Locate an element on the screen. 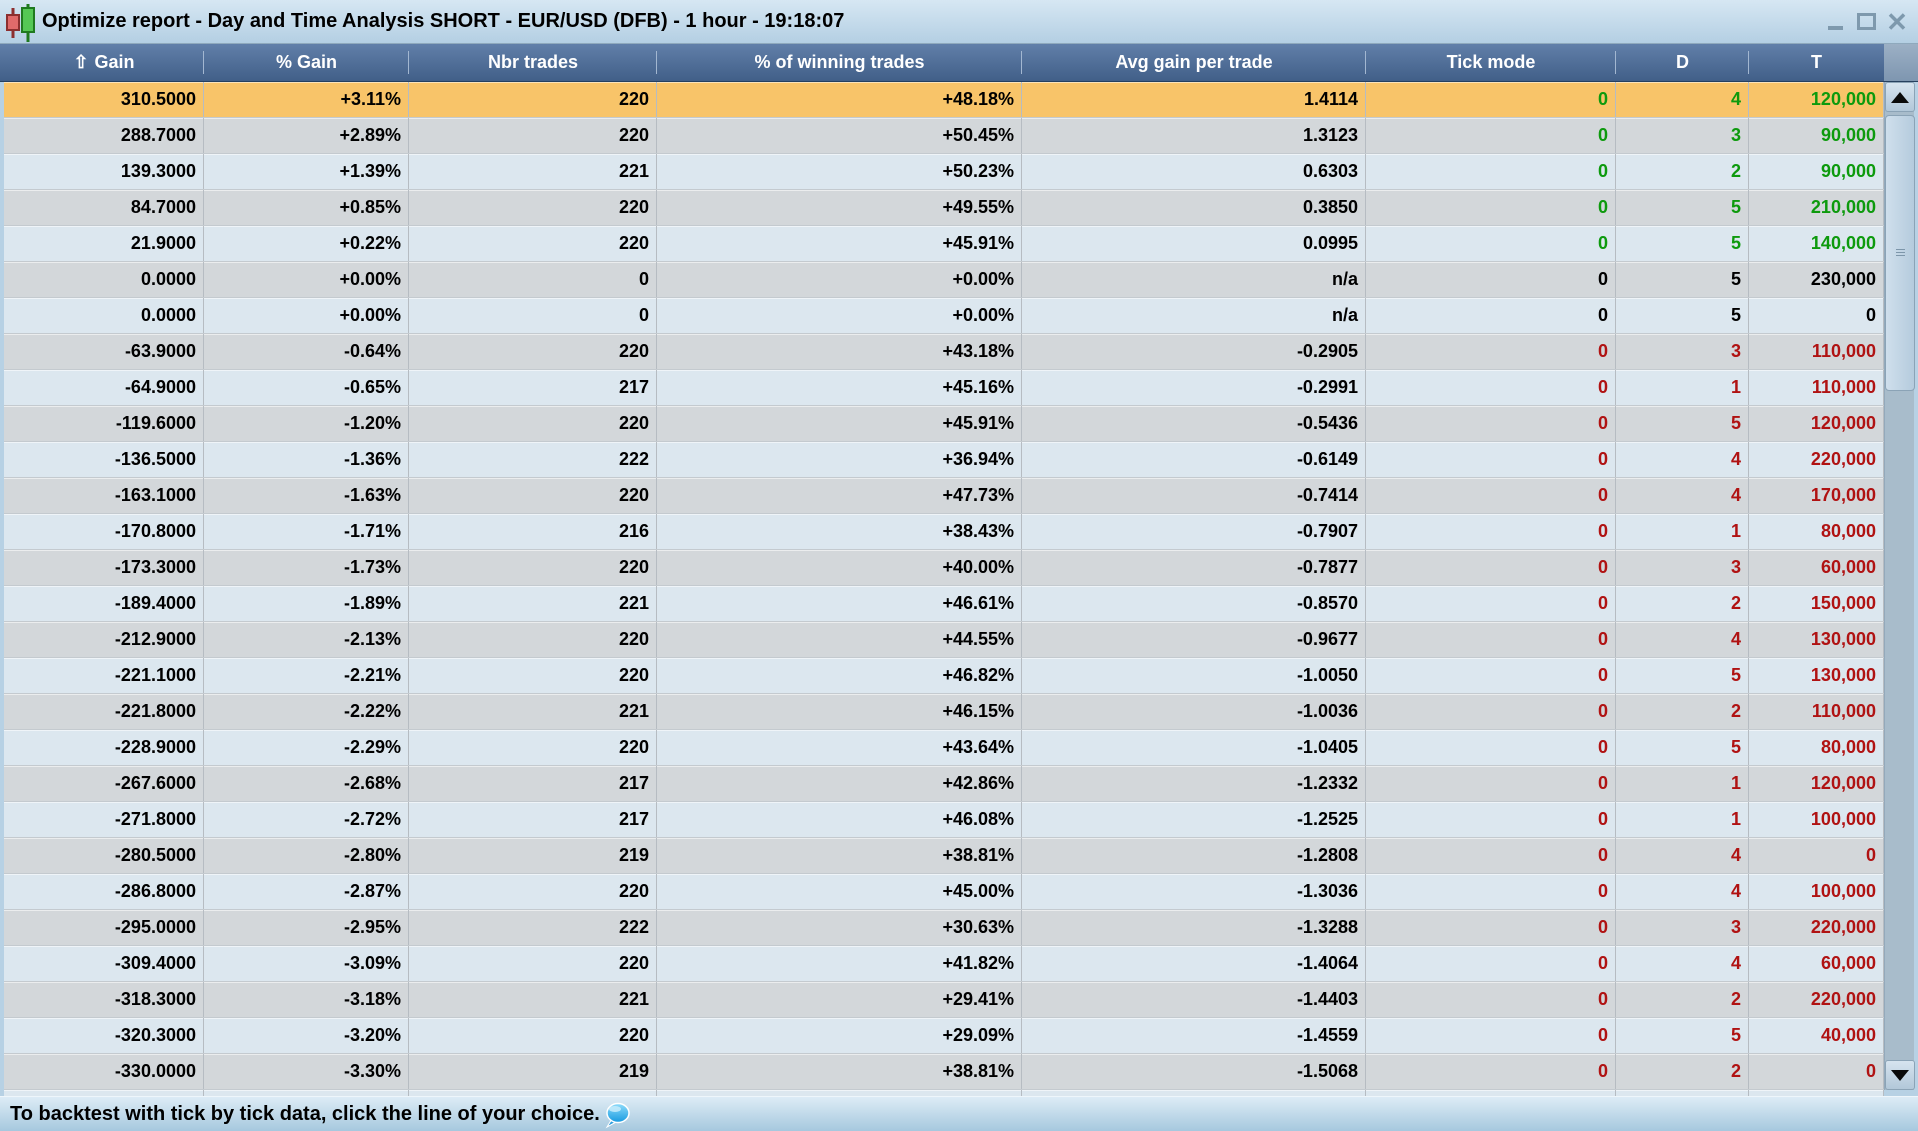  column-header-nbr_trades: Nbr trades is located at coordinates (533, 62).